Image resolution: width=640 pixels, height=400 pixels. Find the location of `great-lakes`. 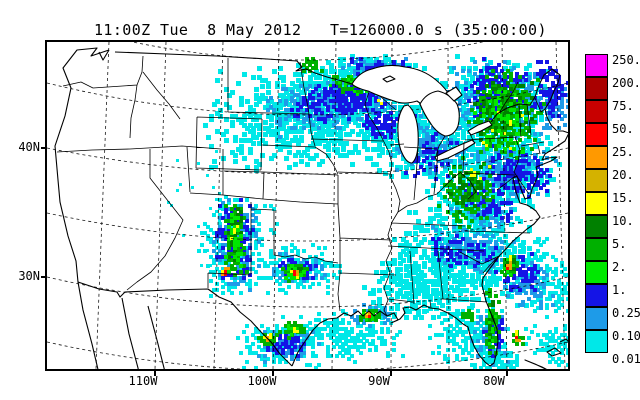

great-lakes is located at coordinates (422, 114).